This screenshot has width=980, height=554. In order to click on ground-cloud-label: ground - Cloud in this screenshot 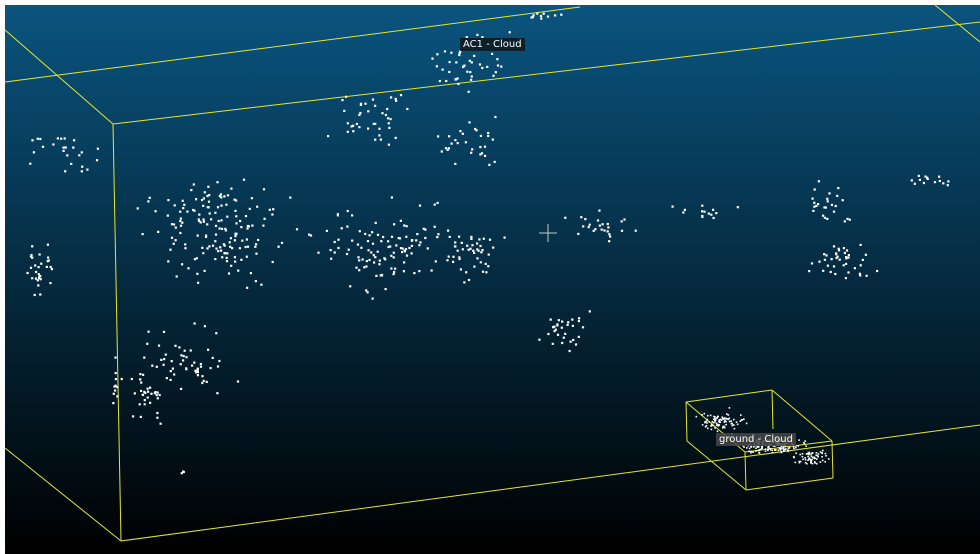, I will do `click(756, 439)`.